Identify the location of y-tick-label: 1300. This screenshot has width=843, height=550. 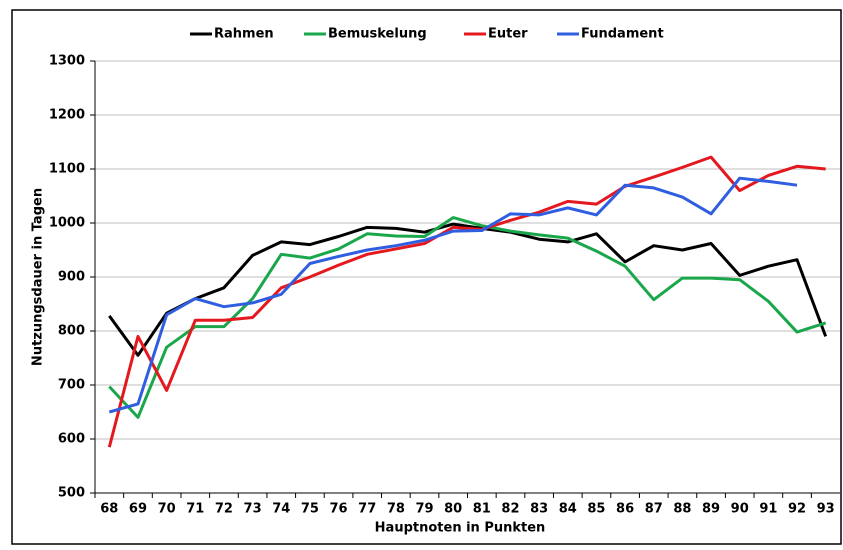
(67, 61).